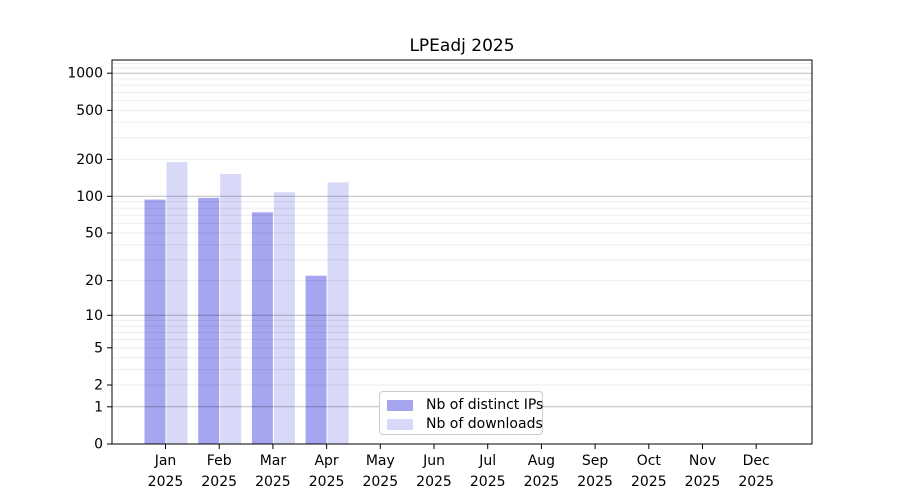  What do you see at coordinates (94, 233) in the screenshot?
I see `y-tick-label: 50` at bounding box center [94, 233].